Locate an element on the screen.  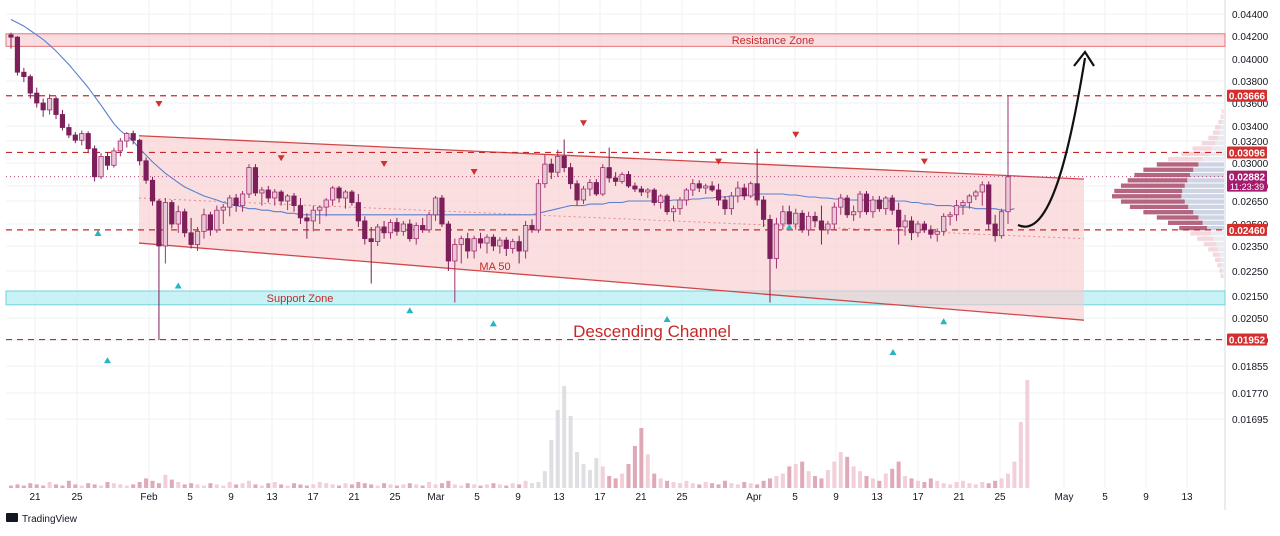
y-tick-label: 0.04000 is located at coordinates (1250, 60).